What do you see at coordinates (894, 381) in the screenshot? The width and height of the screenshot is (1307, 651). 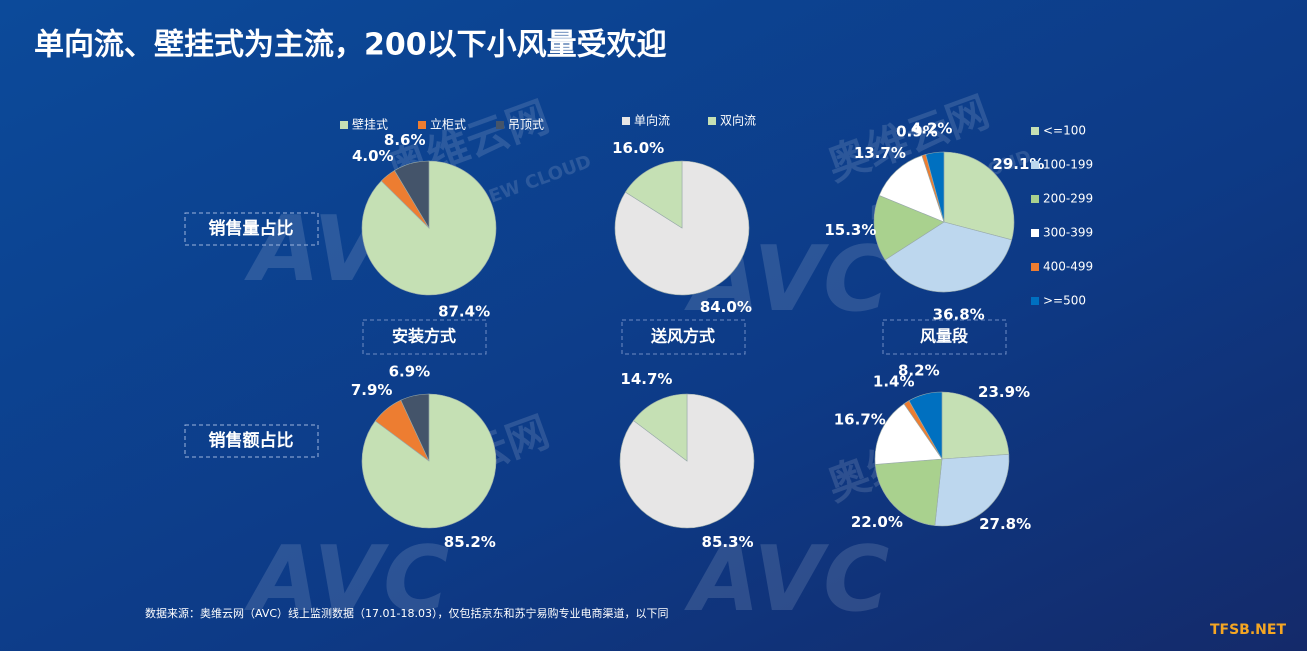 I see `data-label: 1.4%` at bounding box center [894, 381].